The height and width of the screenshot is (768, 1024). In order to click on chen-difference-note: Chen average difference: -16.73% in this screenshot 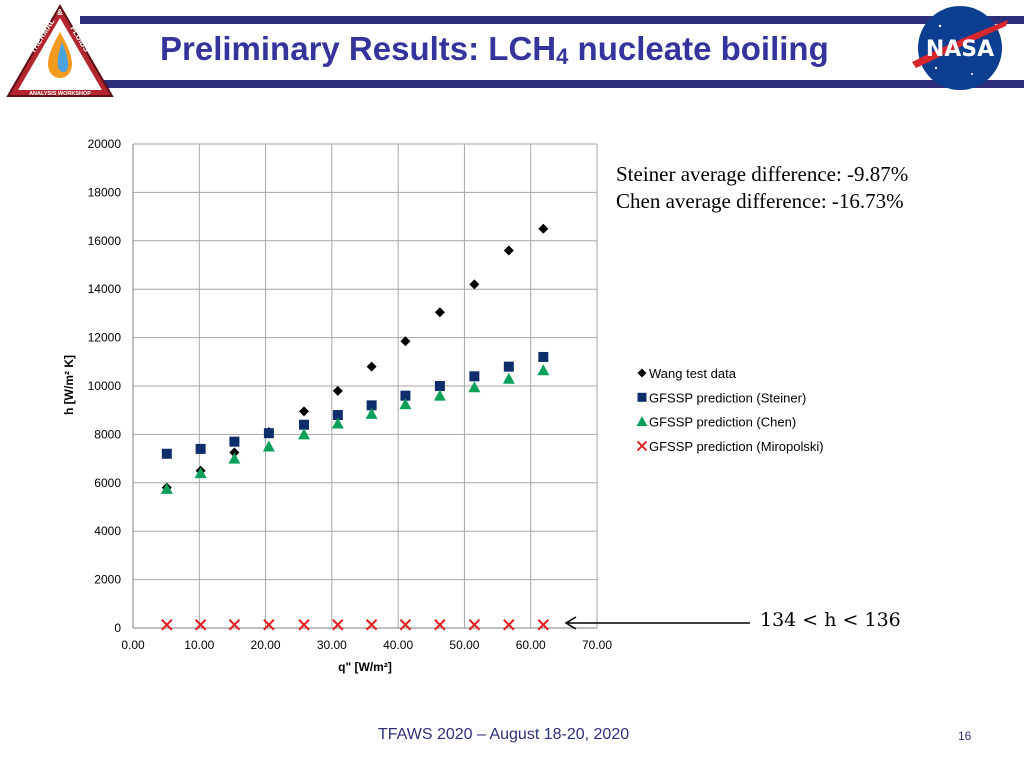, I will do `click(760, 201)`.